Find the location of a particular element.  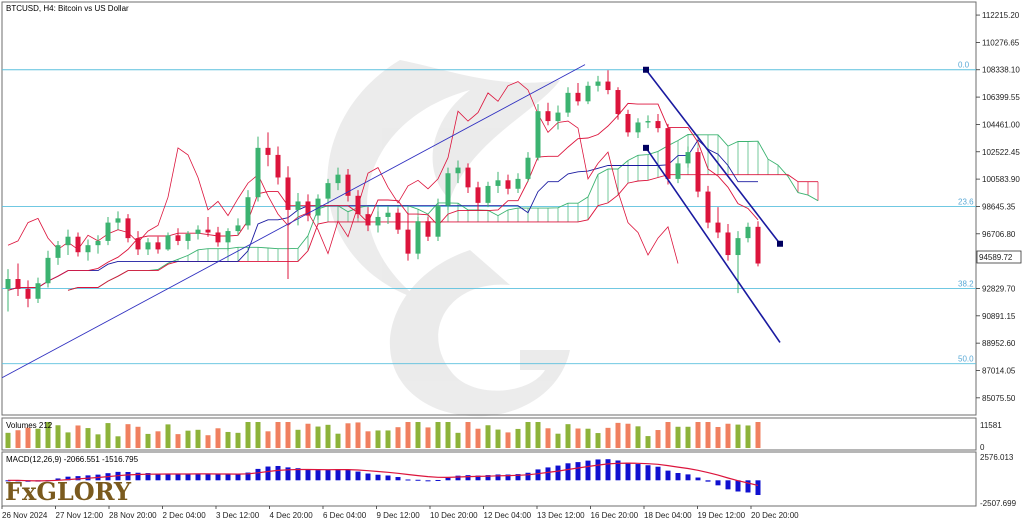

price-tick-label: 106399.55 is located at coordinates (1001, 97).